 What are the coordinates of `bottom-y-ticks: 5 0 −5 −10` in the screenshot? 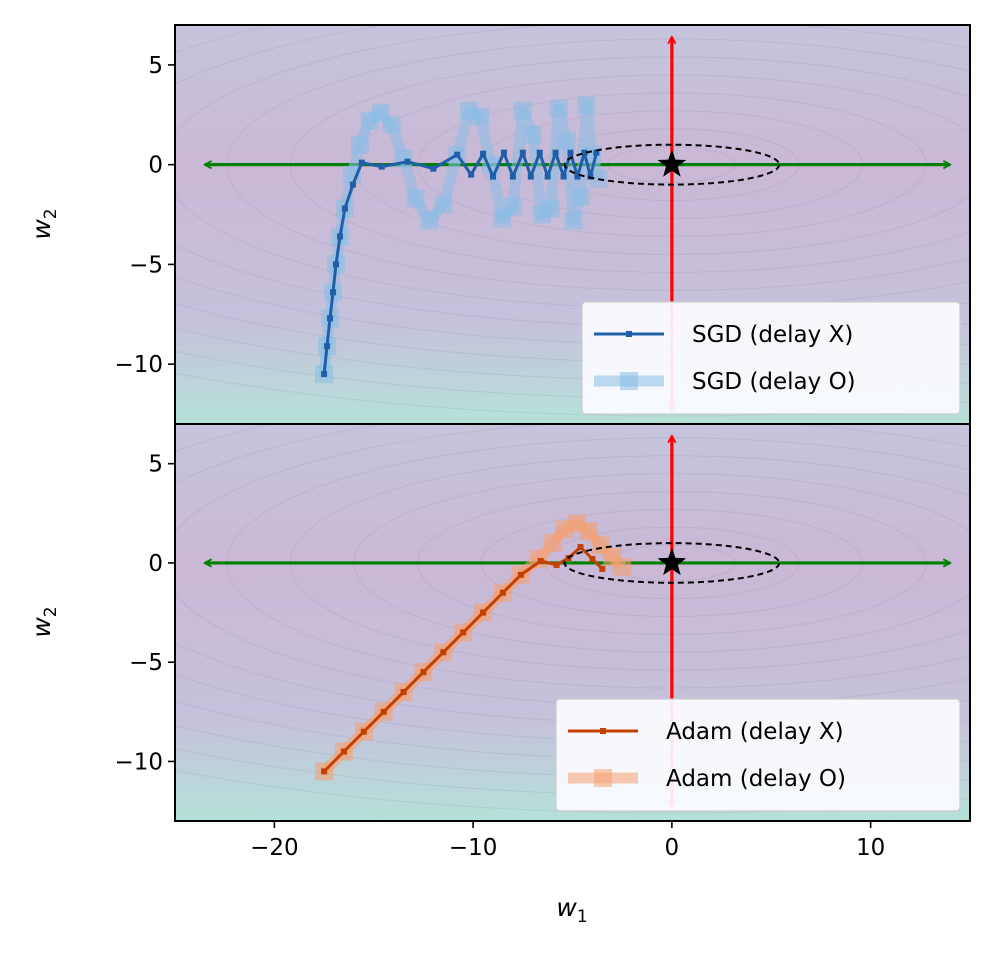 It's located at (144, 613).